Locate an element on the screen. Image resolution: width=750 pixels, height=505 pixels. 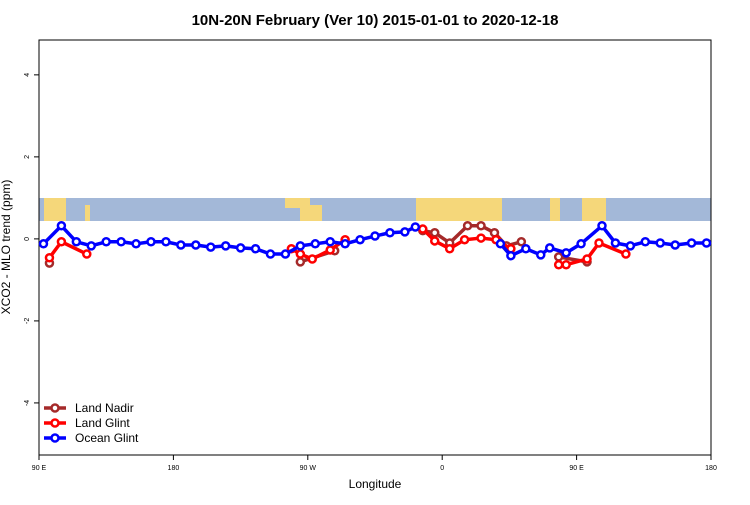
x-tick-label: 90 W is located at coordinates (308, 468).